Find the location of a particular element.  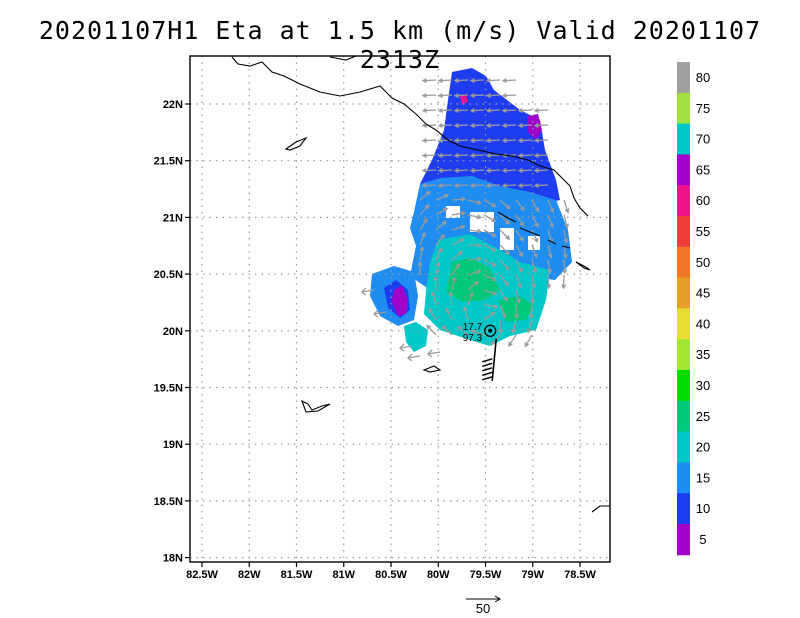

lon-tick-label: 82.5W is located at coordinates (202, 575).